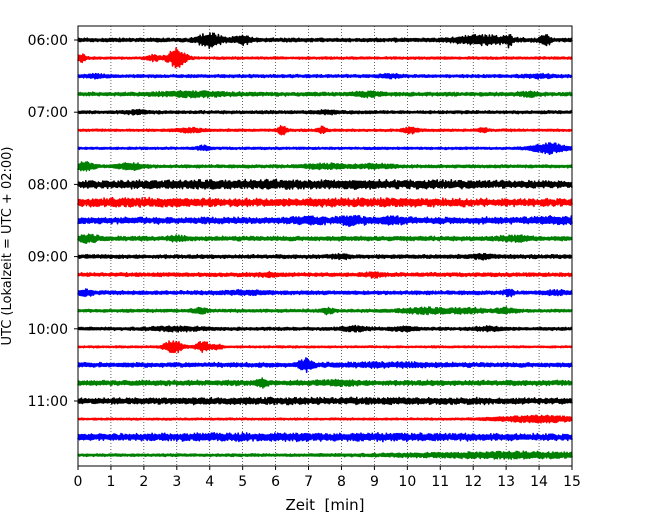  What do you see at coordinates (341, 482) in the screenshot?
I see `x-tick-label-8: 8` at bounding box center [341, 482].